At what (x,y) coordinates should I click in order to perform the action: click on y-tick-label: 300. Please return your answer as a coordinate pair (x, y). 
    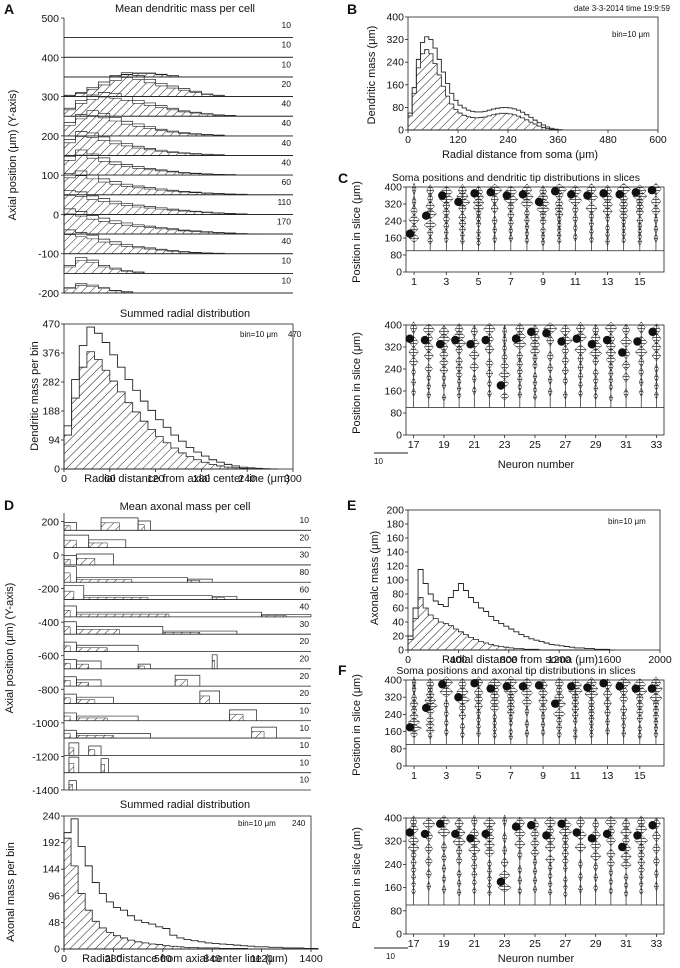
    Looking at the image, I should click on (50, 98).